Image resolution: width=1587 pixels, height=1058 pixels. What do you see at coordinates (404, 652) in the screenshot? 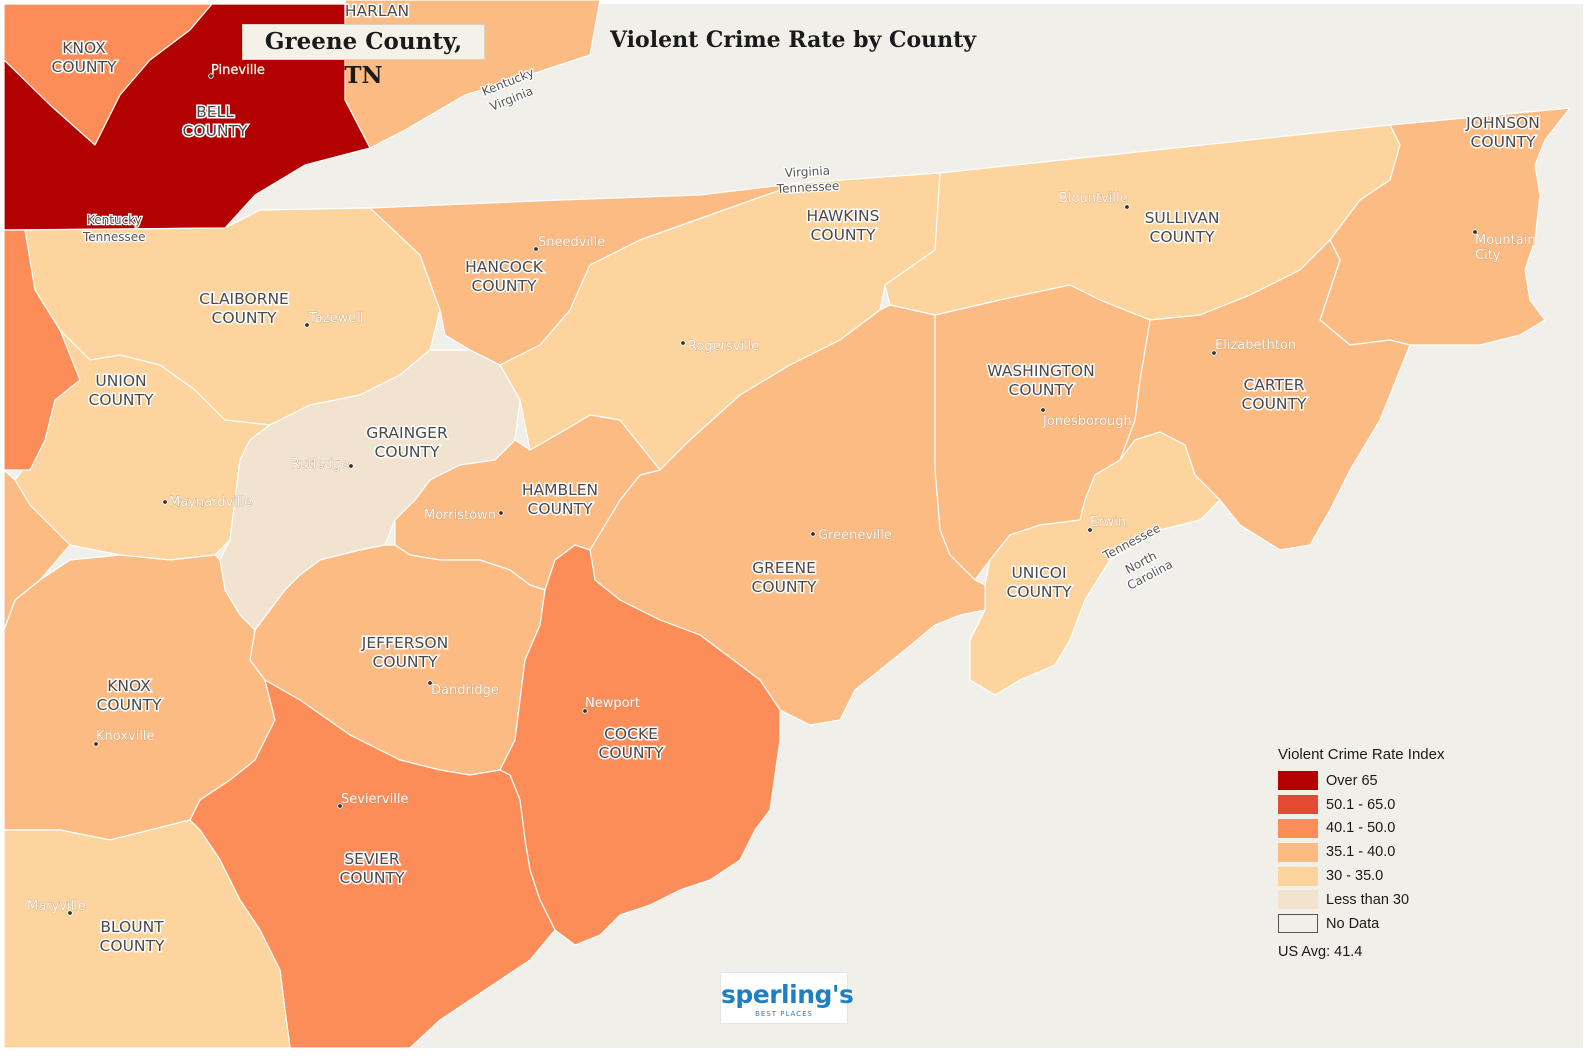
I see `label-jefferson: JEFFERSON COUNTY` at bounding box center [404, 652].